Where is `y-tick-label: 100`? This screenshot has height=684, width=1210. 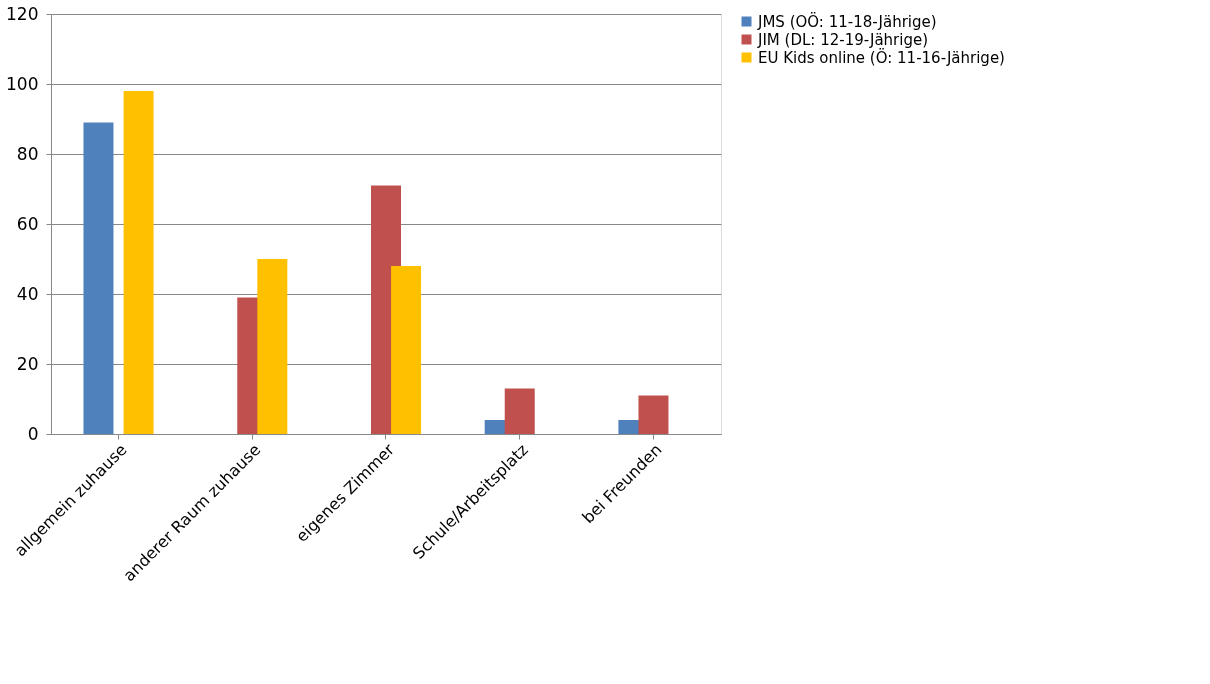 y-tick-label: 100 is located at coordinates (22, 83).